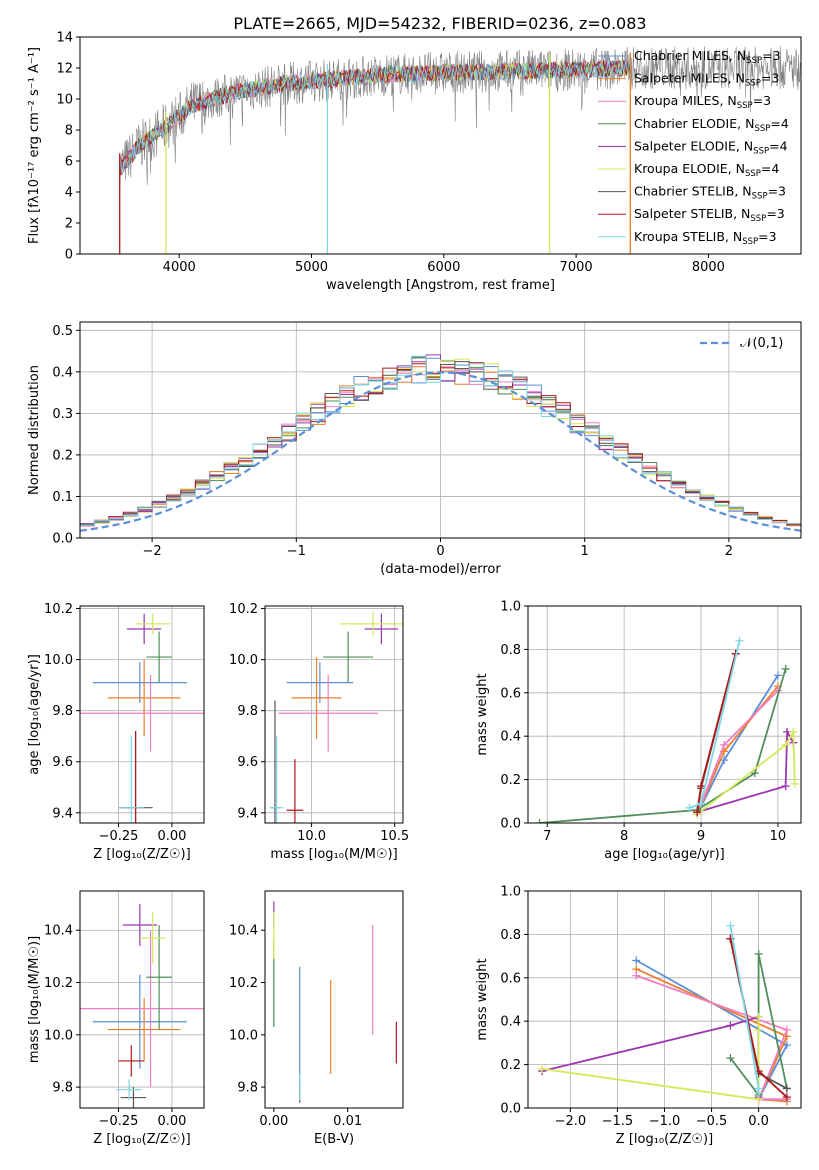  What do you see at coordinates (510, 1109) in the screenshot?
I see `Z-weight-ytick-label: 0.0` at bounding box center [510, 1109].